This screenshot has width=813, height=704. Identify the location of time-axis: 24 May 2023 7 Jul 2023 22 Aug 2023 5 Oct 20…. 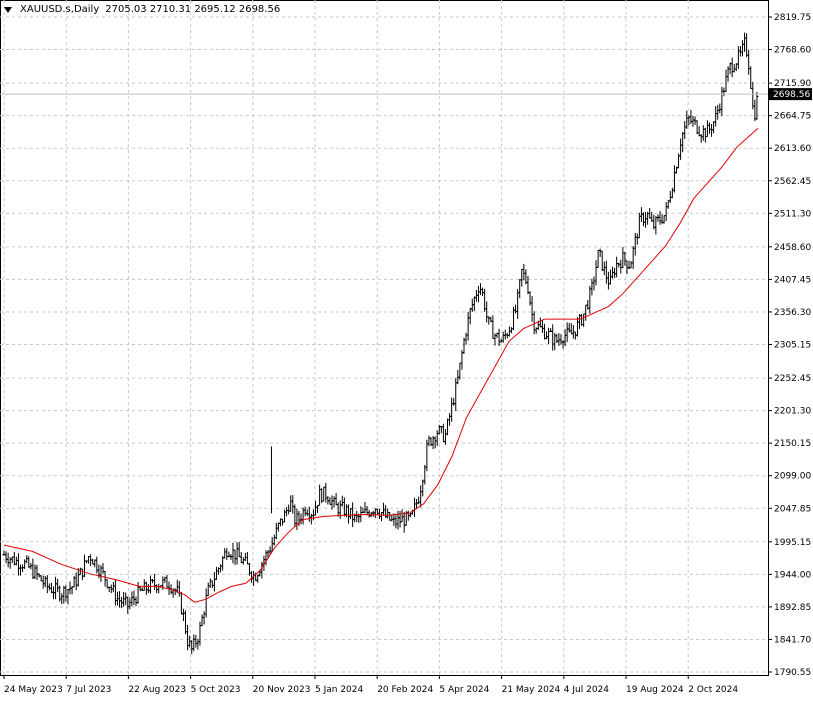
(370, 685).